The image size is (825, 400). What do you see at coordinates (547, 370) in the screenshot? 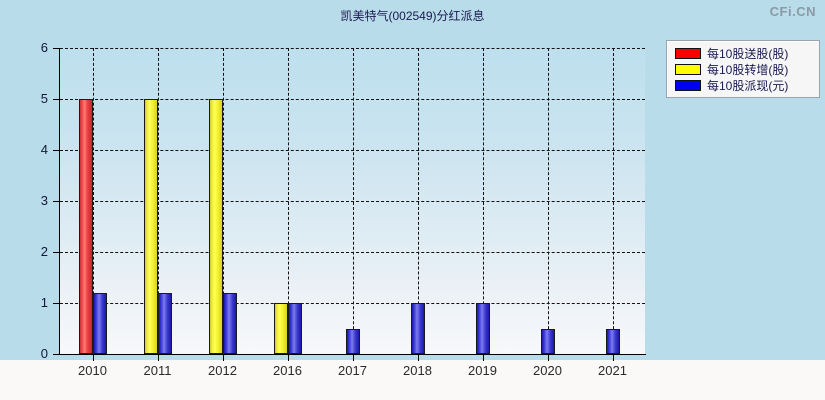
I see `x-tick-label: 2020` at bounding box center [547, 370].